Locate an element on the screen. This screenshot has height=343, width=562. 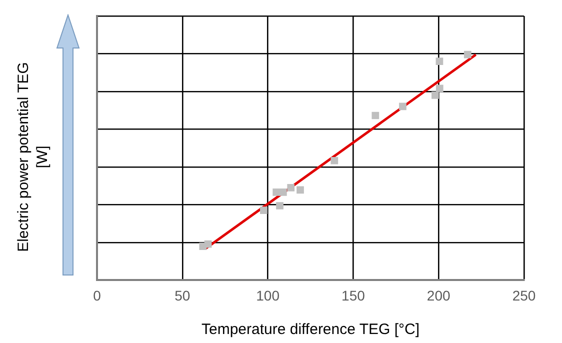
x-tick-label: 100 is located at coordinates (268, 295).